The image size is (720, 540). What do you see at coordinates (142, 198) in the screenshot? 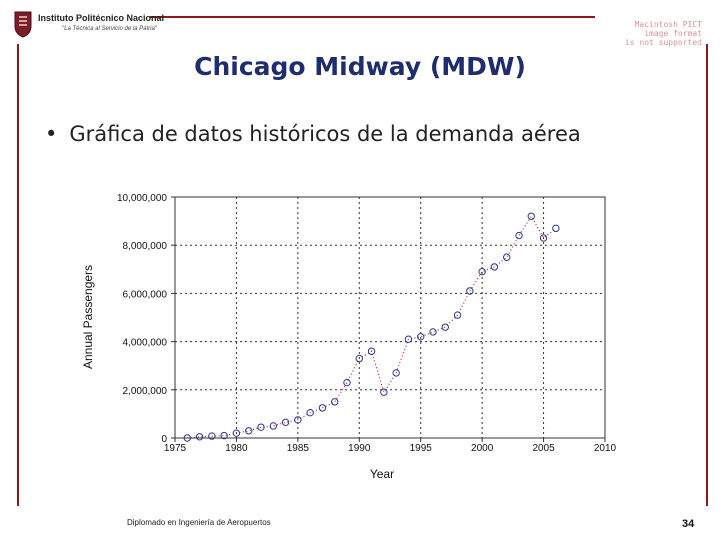
I see `y-tick-label: 10,000,000` at bounding box center [142, 198].